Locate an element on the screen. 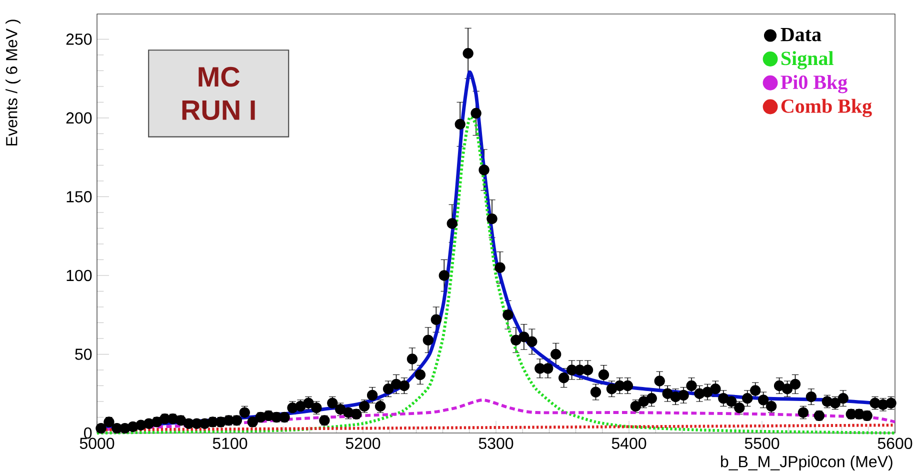  x-tick-label: 5200 is located at coordinates (363, 444).